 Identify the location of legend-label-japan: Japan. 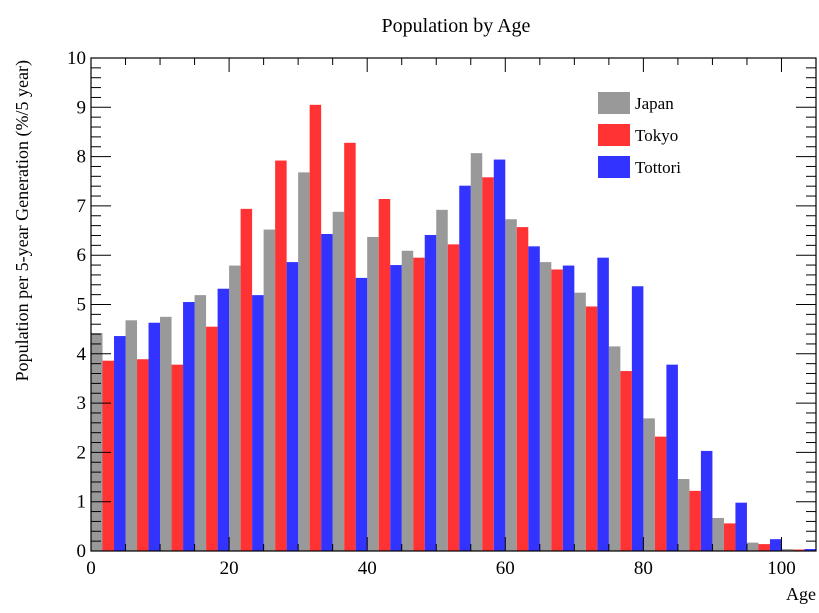
(654, 103).